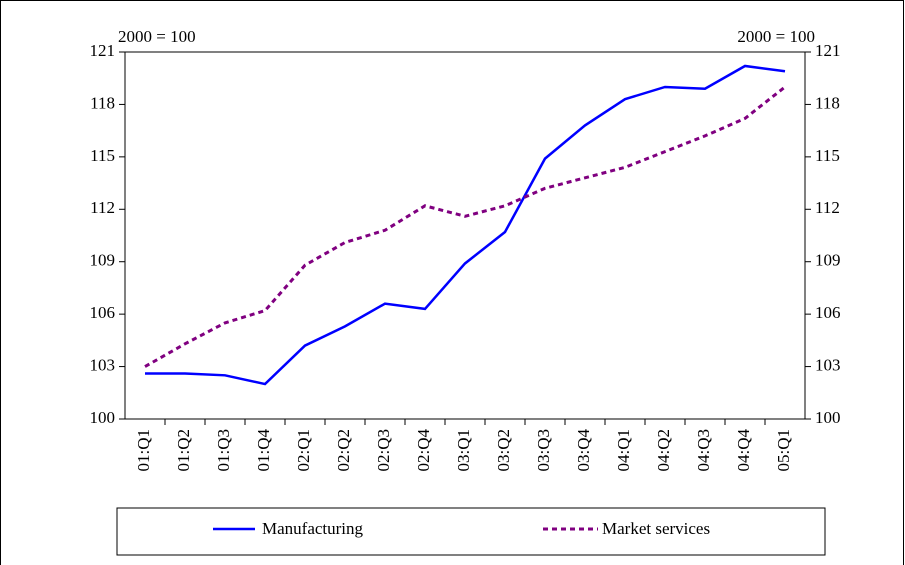 The image size is (905, 565). I want to click on y2-tick-label: 100, so click(828, 417).